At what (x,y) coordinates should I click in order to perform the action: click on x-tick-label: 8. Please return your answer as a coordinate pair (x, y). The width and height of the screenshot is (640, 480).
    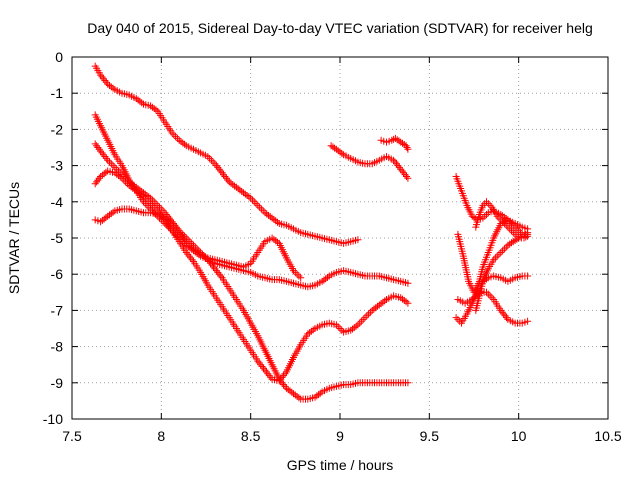
    Looking at the image, I should click on (161, 436).